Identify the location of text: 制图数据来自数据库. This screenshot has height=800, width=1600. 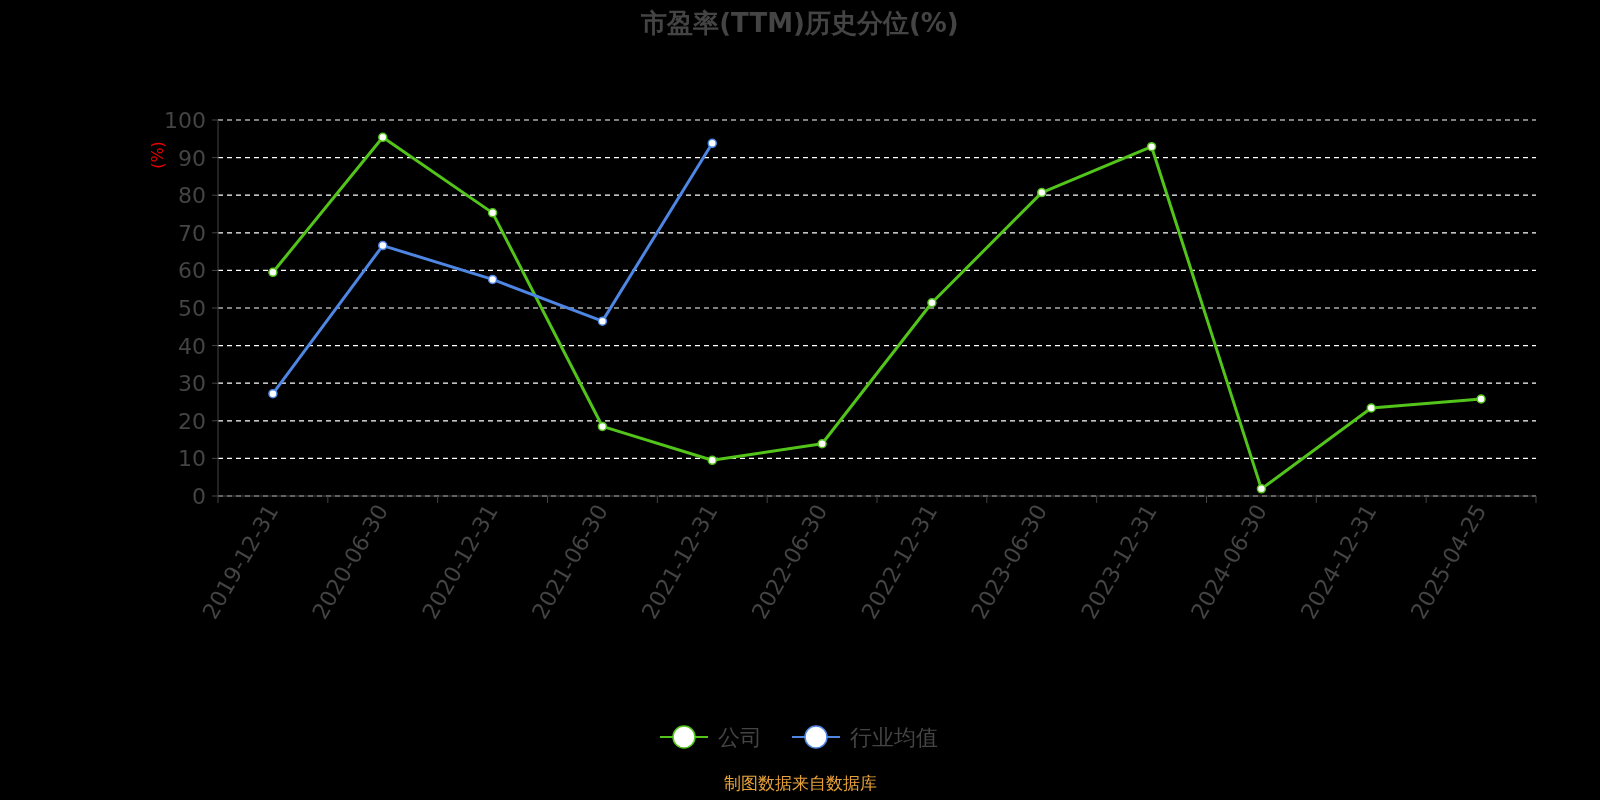
(800, 783).